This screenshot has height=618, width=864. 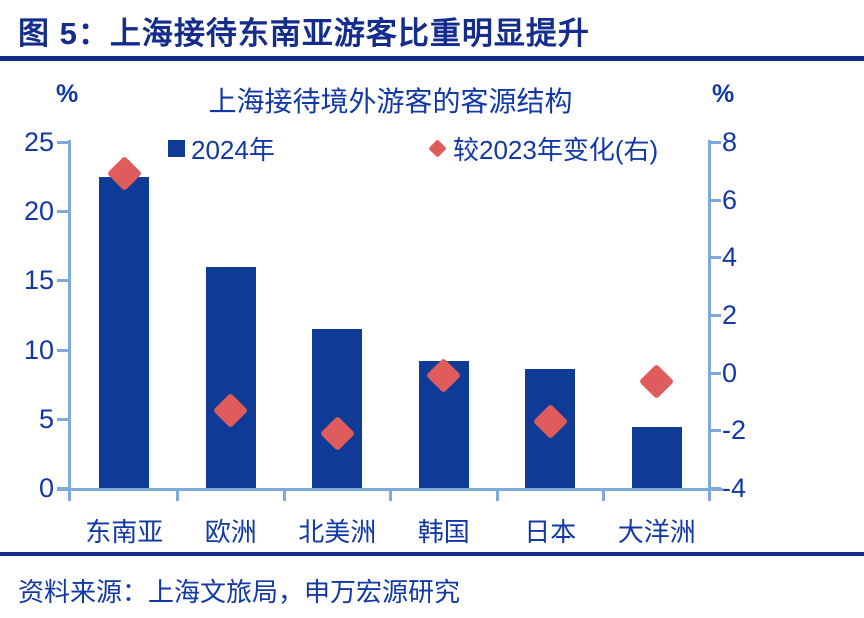 What do you see at coordinates (657, 381) in the screenshot?
I see `diamond-marker-大洋洲` at bounding box center [657, 381].